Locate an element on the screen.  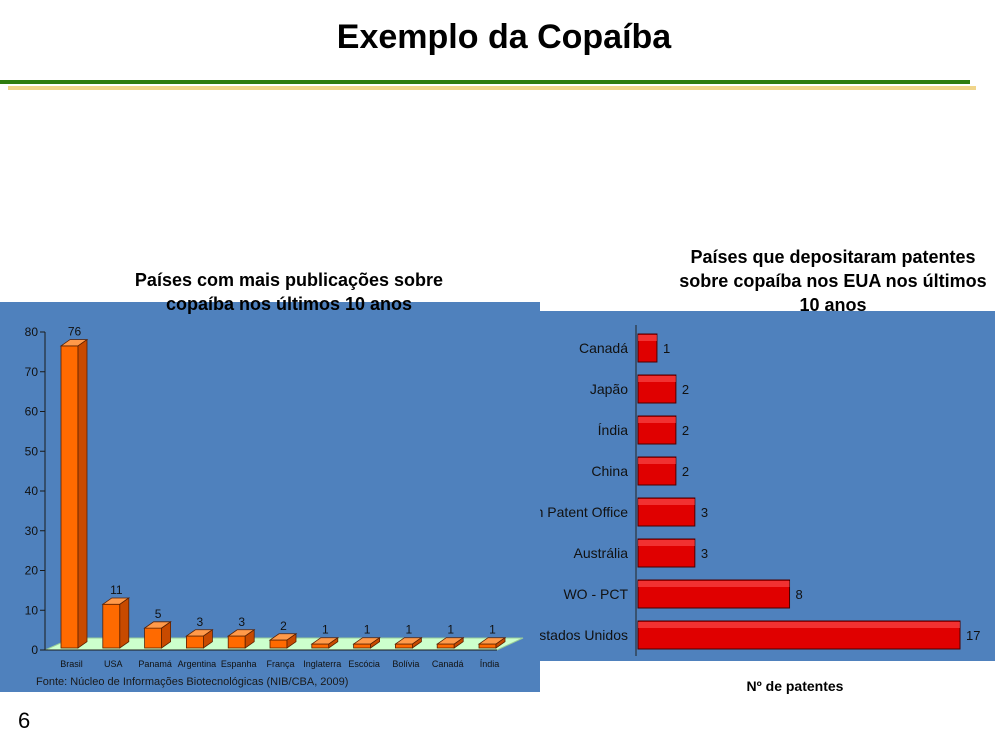
title-underline-green is located at coordinates (485, 82).